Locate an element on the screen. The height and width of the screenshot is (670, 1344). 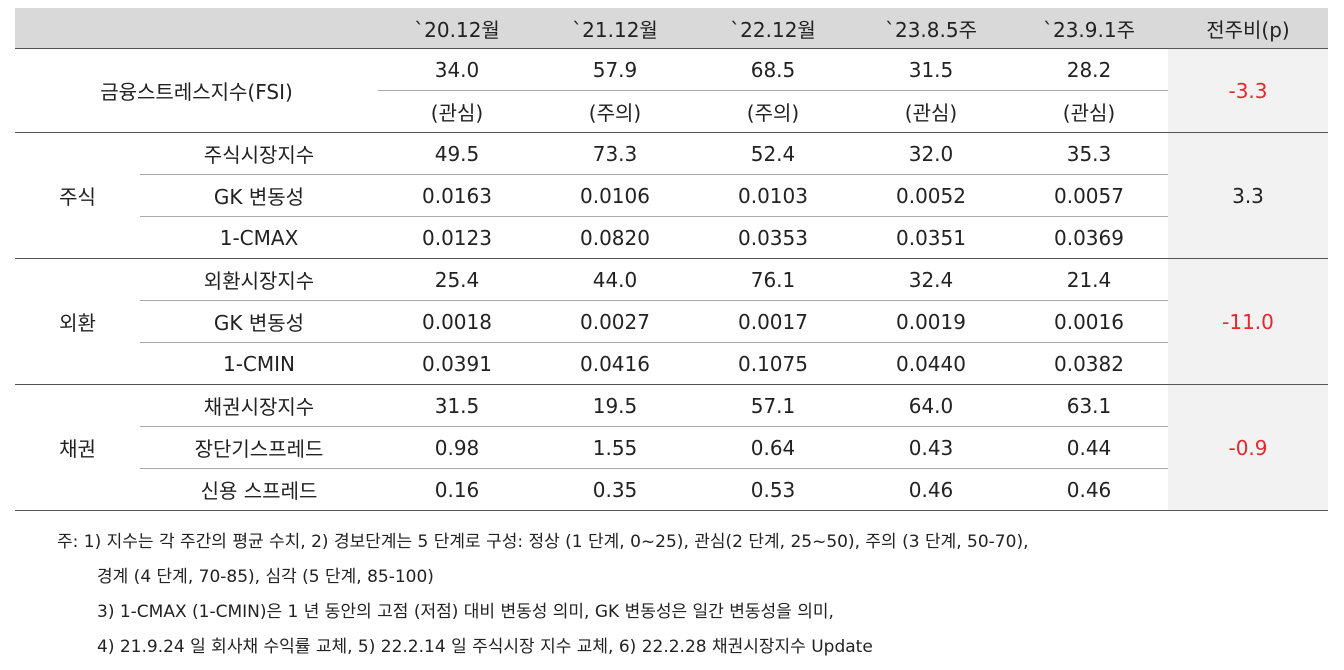
header-cell: `21.12월 is located at coordinates (615, 28).